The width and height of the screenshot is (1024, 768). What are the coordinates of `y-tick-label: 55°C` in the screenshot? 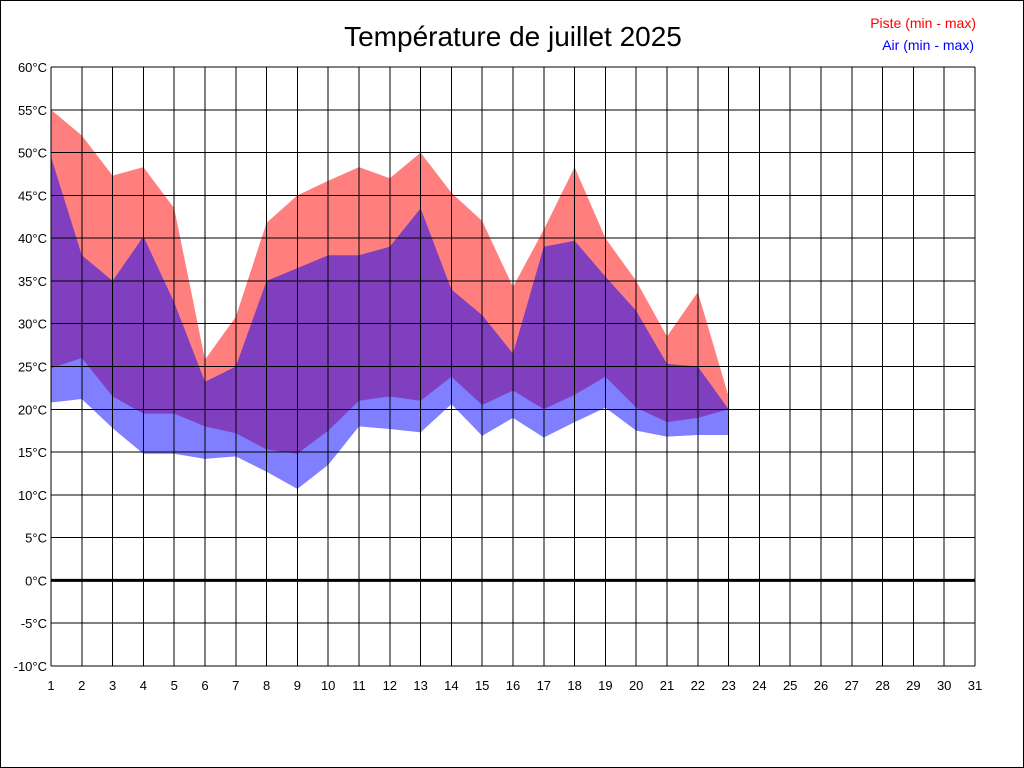 It's located at (32, 110).